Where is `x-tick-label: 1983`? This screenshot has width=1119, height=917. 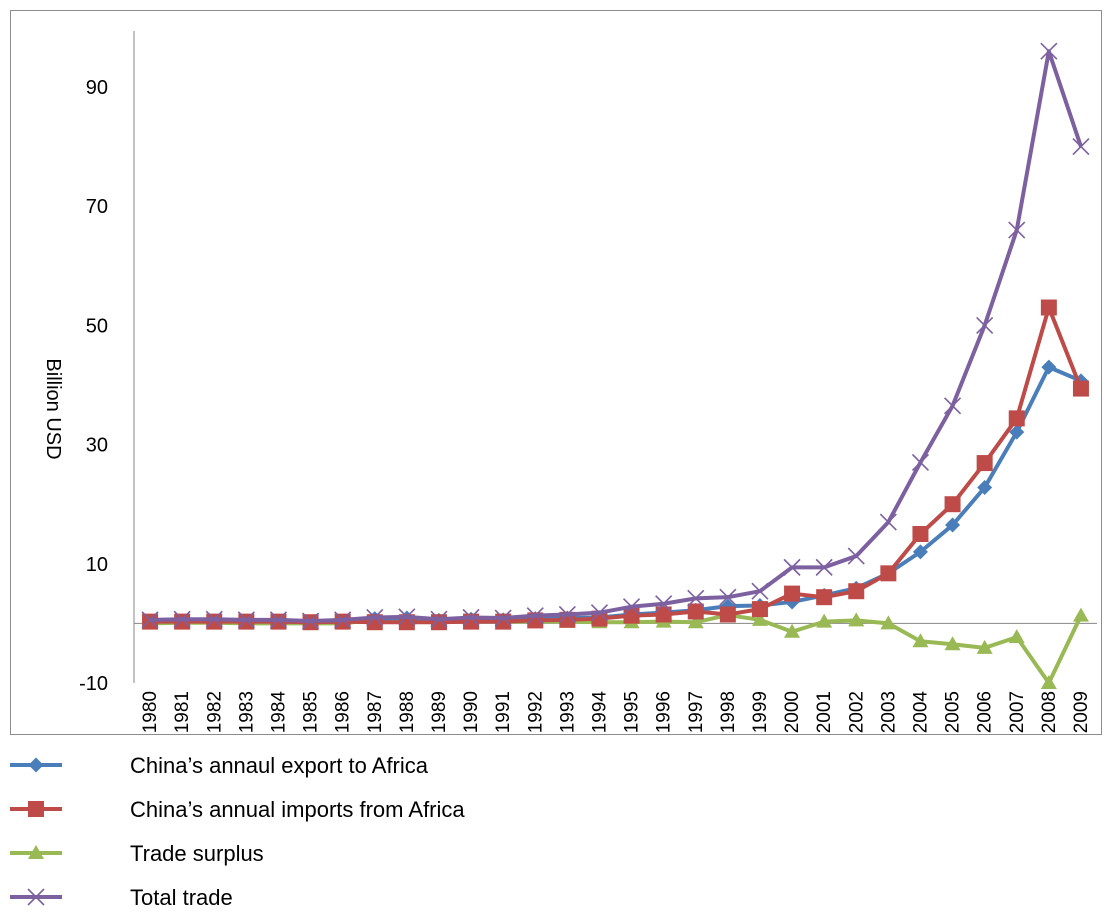 x-tick-label: 1983 is located at coordinates (246, 712).